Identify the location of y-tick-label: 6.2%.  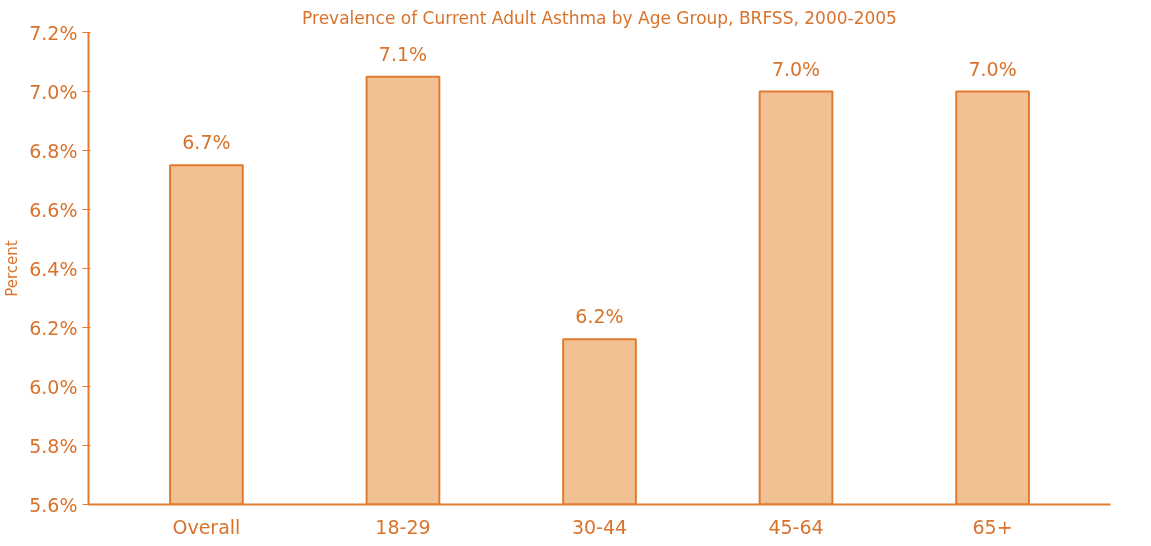
(53, 327).